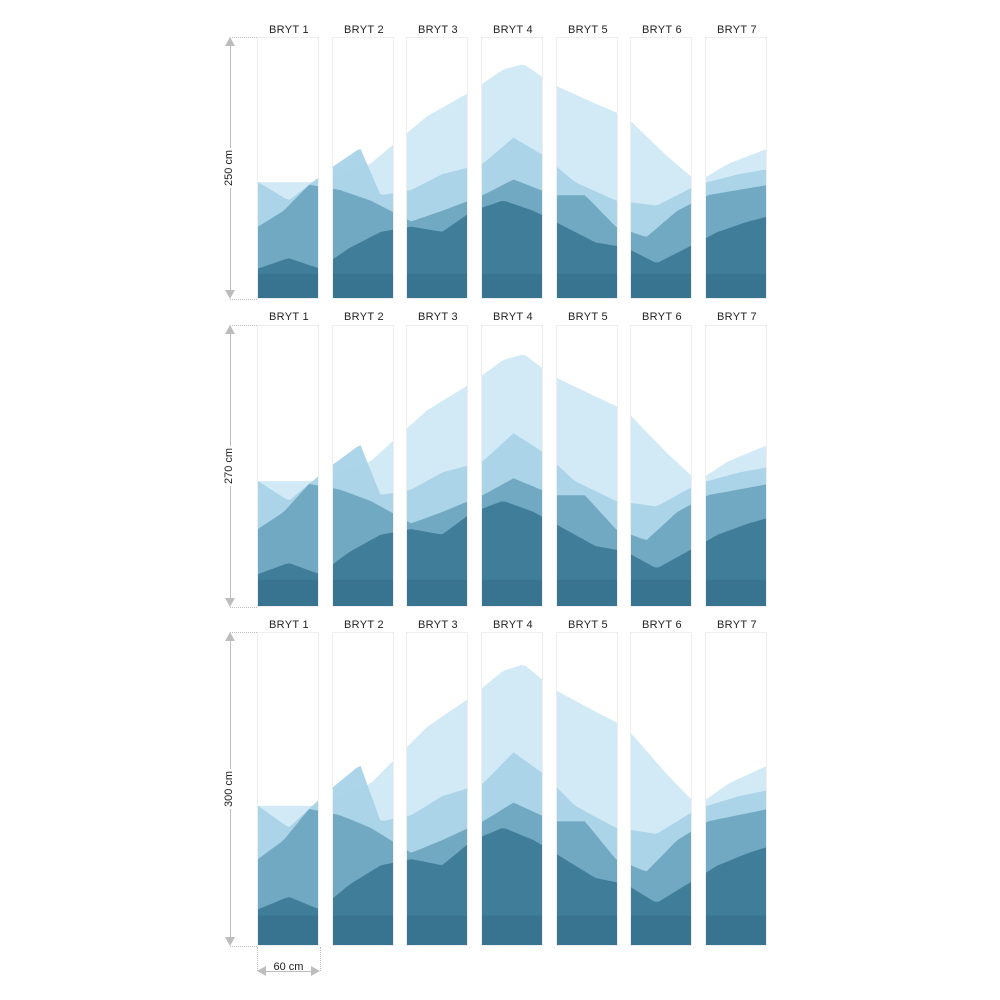  I want to click on height-label: 250 cm, so click(229, 167).